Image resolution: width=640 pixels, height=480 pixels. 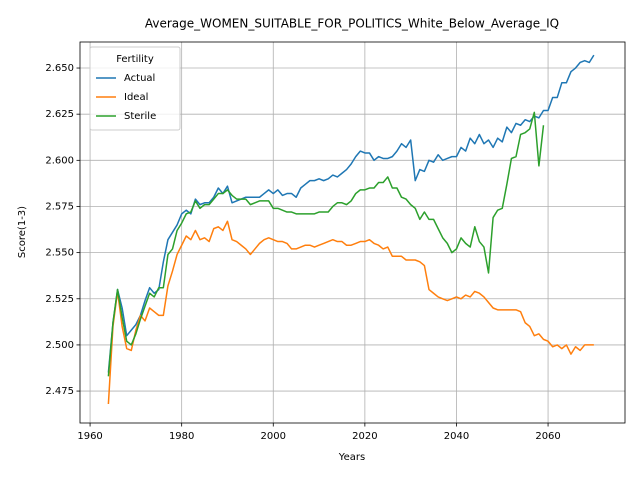 What do you see at coordinates (59, 206) in the screenshot?
I see `y-tick-label: 2.575` at bounding box center [59, 206].